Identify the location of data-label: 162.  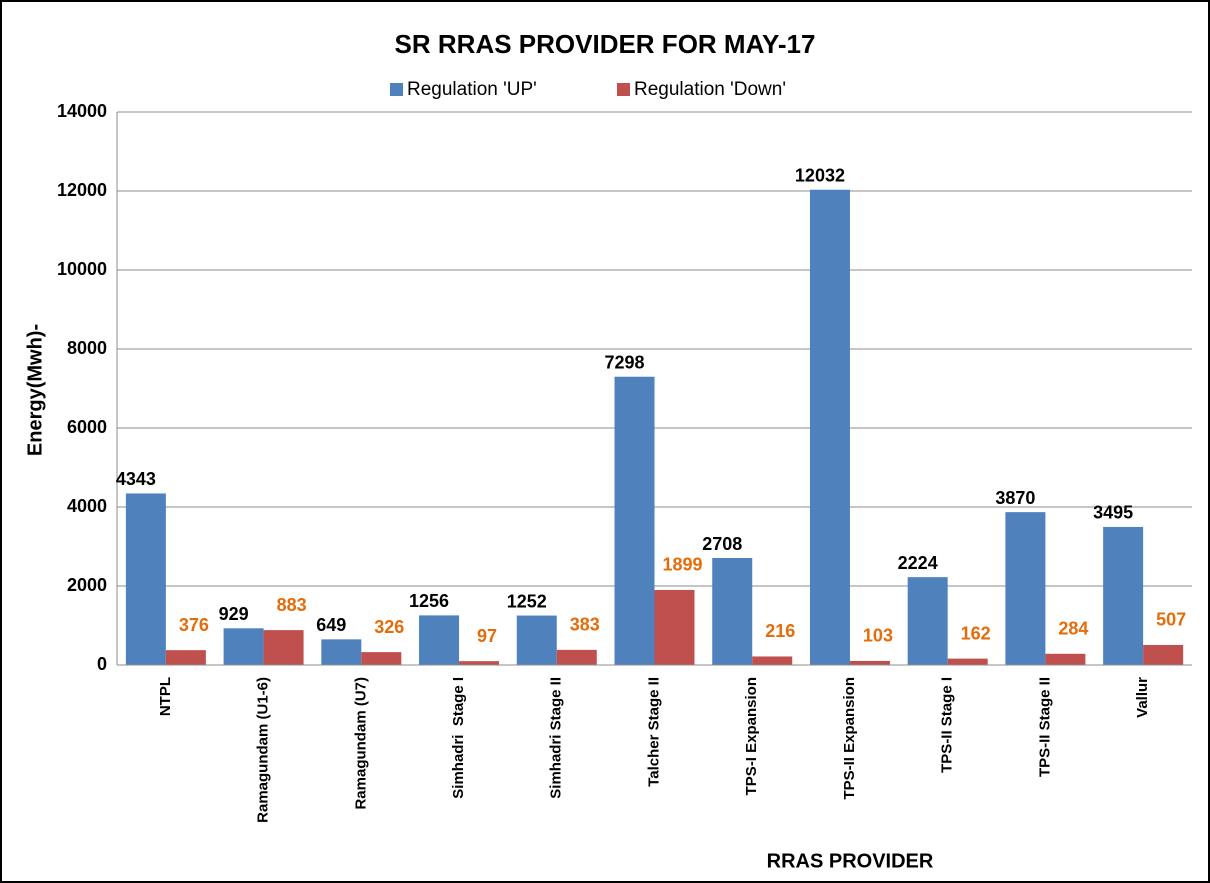
(976, 633).